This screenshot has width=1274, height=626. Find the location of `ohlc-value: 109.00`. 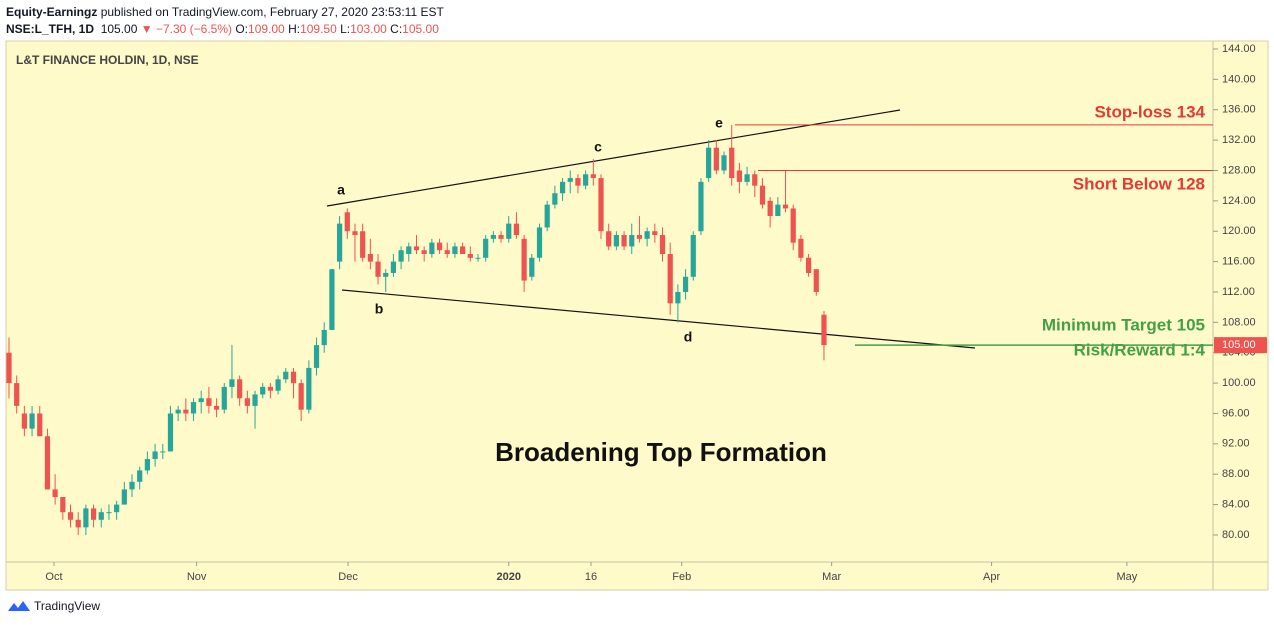

ohlc-value: 109.00 is located at coordinates (266, 29).